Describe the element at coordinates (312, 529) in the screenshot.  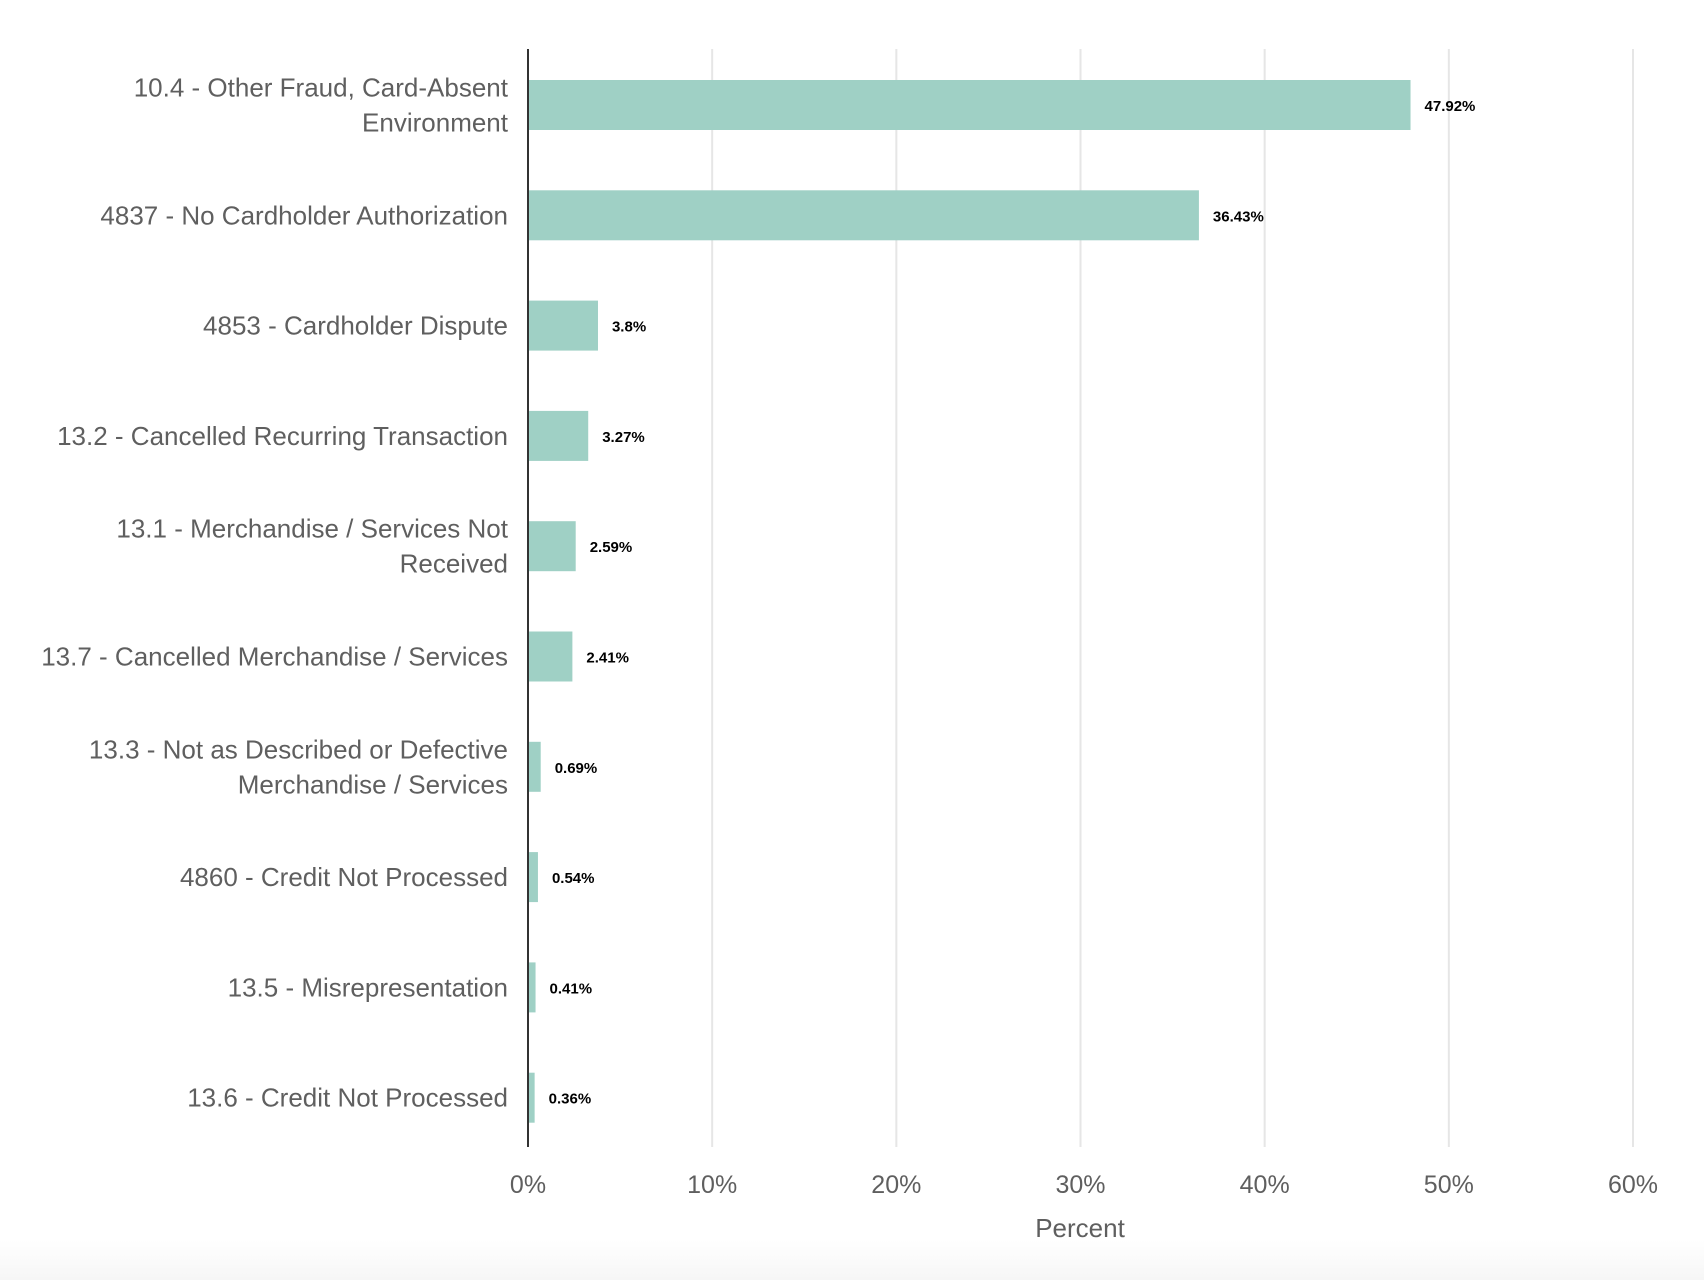
I see `category-label-line: 13.1 - Merchandise / Services Not` at that location.